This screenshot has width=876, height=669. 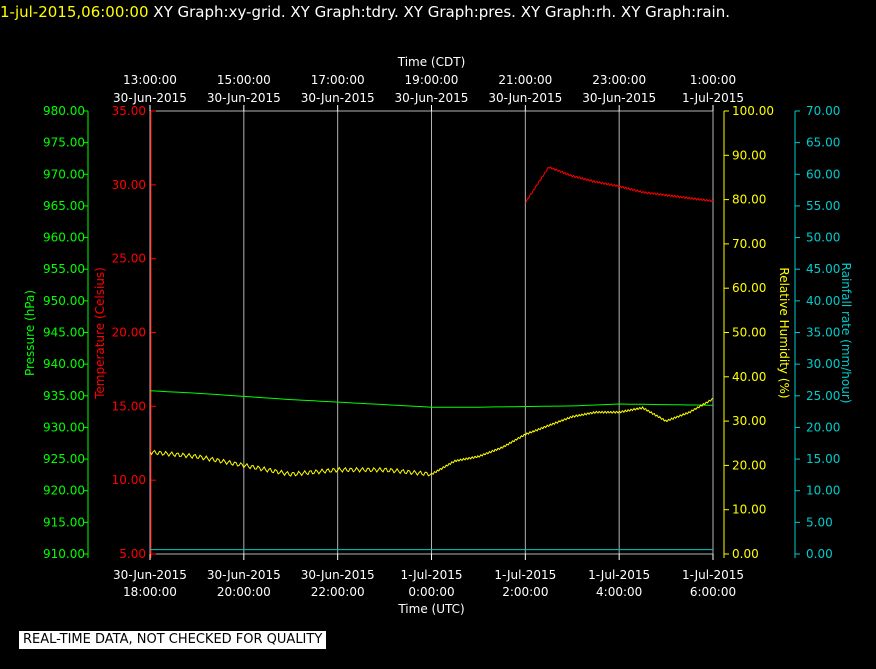 I want to click on pressure-tick-label-8: 950.00, so click(x=64, y=301).